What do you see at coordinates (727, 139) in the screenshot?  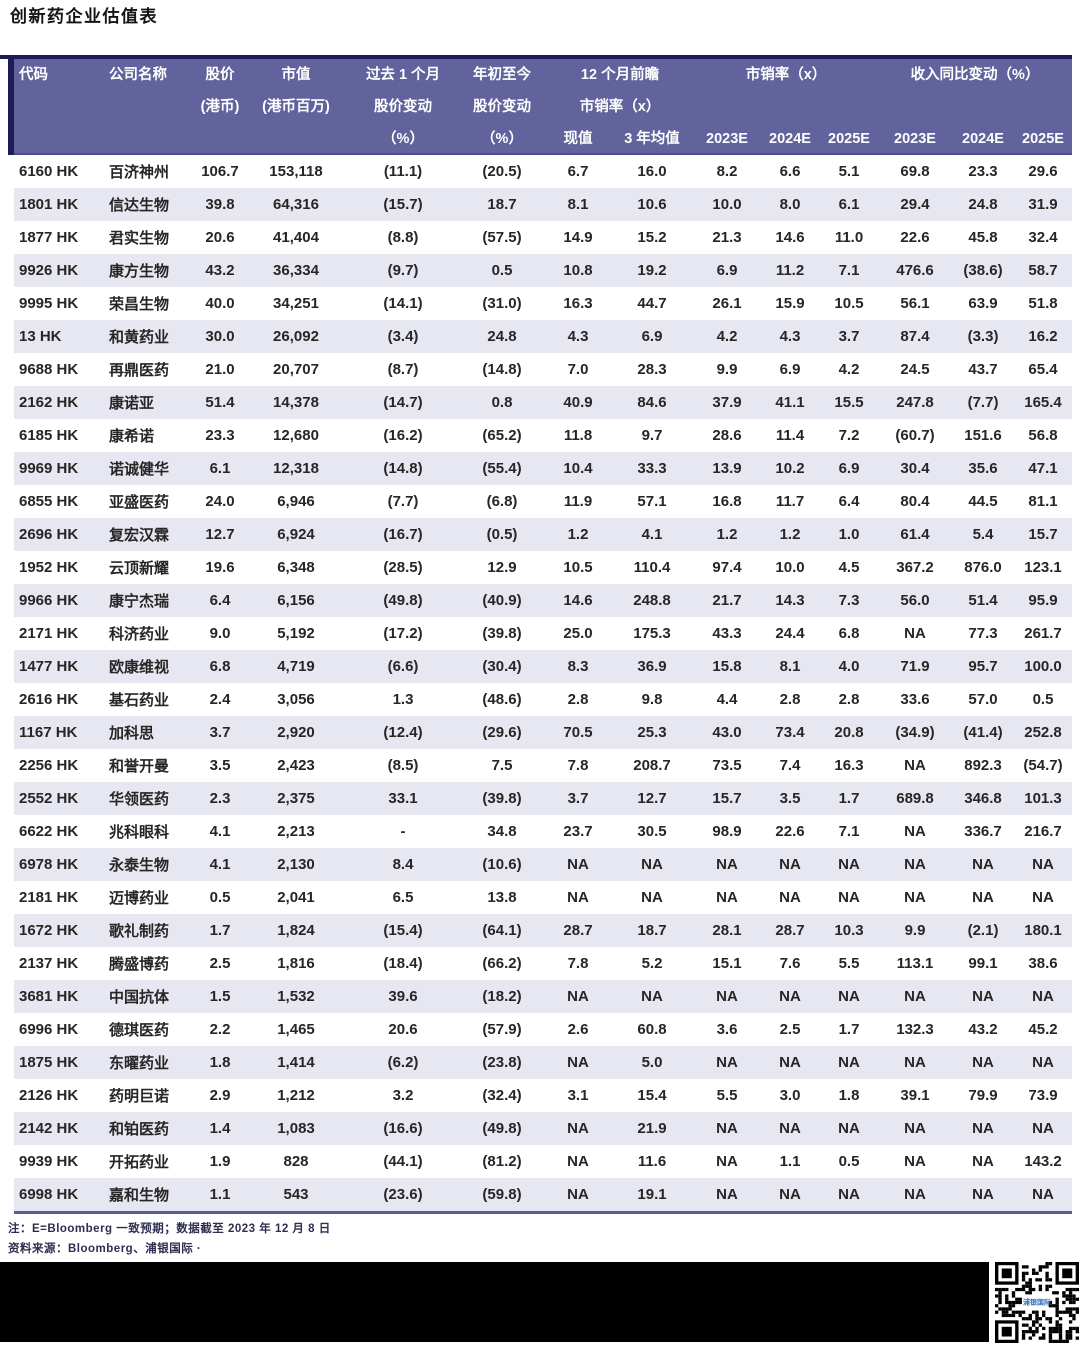 I see `col-header-ps-2023e: 2023E` at bounding box center [727, 139].